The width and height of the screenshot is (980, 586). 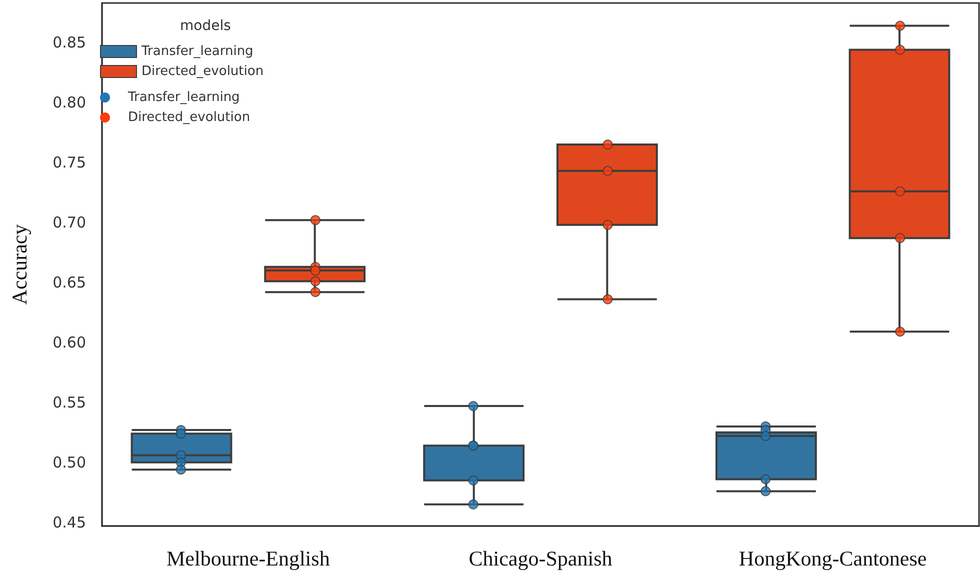 I want to click on x-tick-label: HongKong-Cantonese, so click(x=832, y=558).